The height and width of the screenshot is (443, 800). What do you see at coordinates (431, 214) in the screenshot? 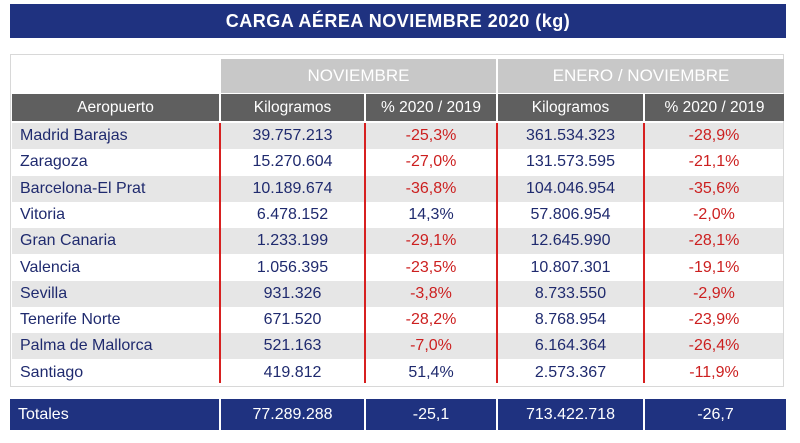
I see `cell-pct-noviembre: 14,3%` at bounding box center [431, 214].